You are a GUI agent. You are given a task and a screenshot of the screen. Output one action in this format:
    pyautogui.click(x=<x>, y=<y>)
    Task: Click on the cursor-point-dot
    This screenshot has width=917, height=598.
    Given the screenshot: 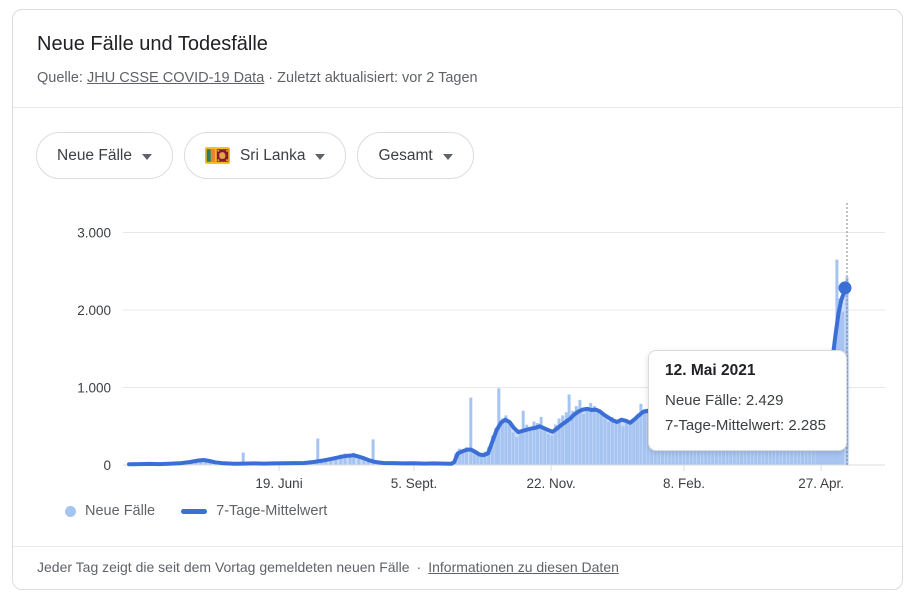 What is the action you would take?
    pyautogui.click(x=845, y=288)
    